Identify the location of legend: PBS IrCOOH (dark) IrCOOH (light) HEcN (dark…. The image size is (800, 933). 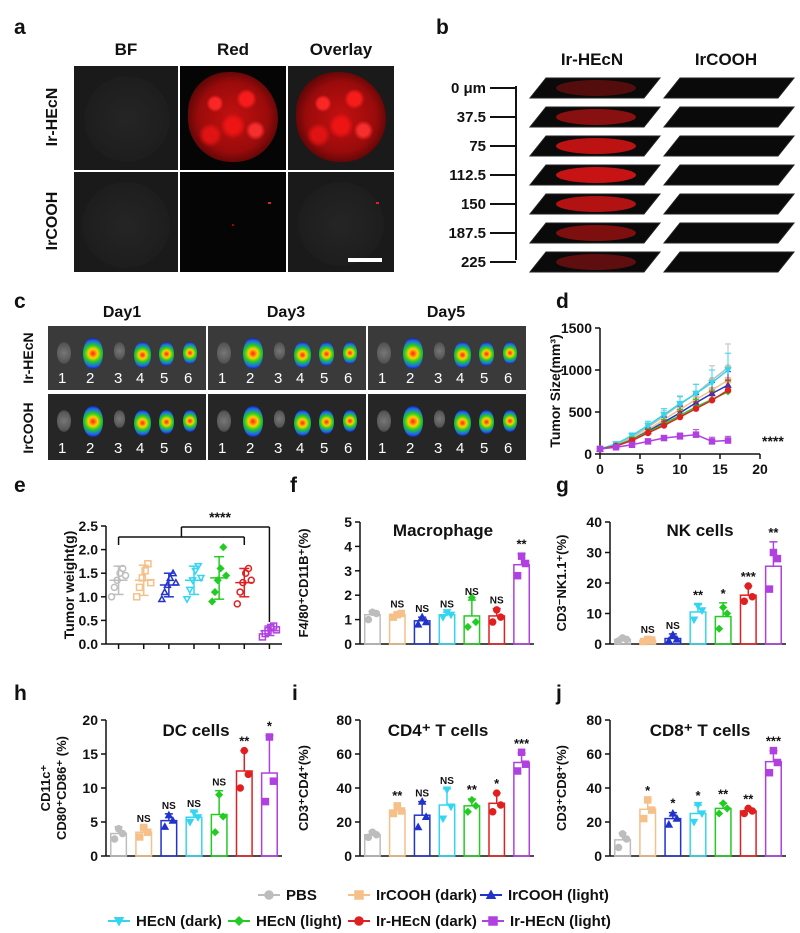
(359, 908).